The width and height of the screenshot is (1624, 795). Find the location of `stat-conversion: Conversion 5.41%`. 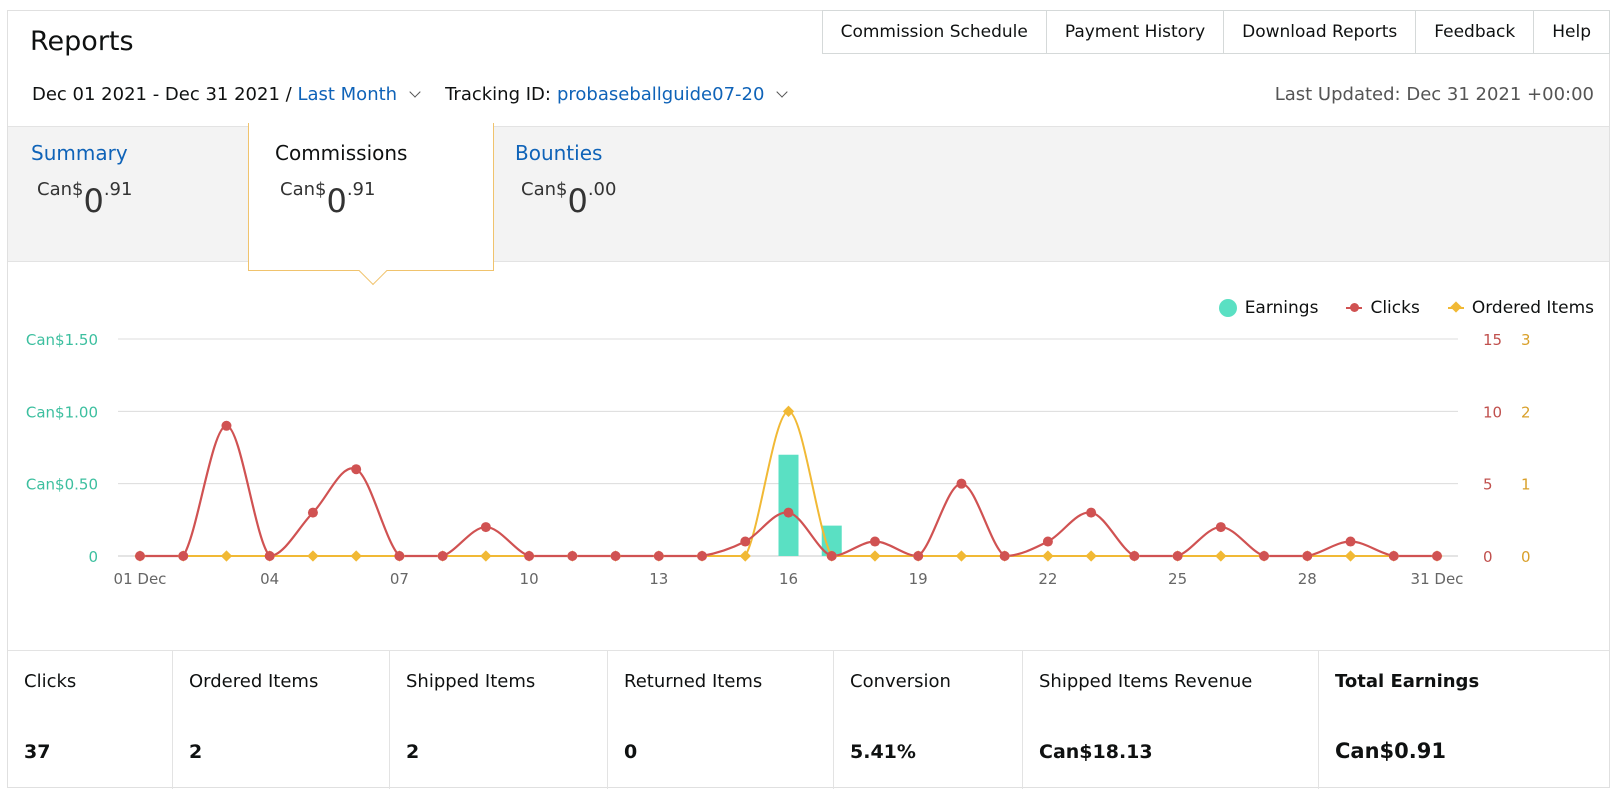

stat-conversion: Conversion 5.41% is located at coordinates (928, 720).